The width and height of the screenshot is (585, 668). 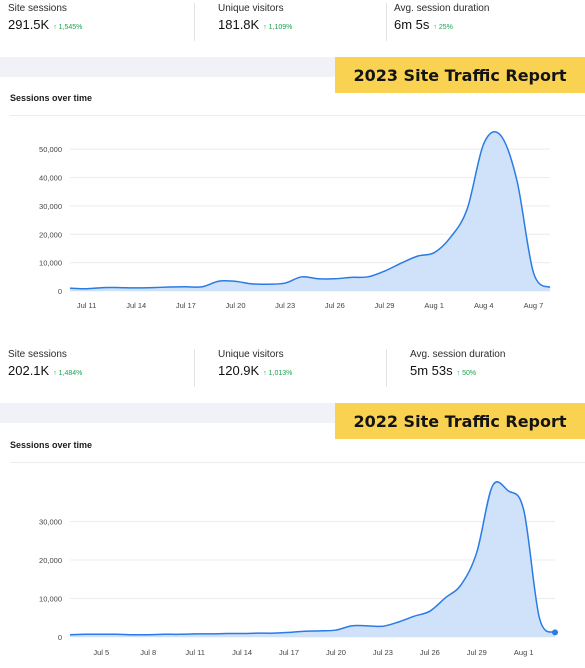 I want to click on stat-site-sessions: Site sessions 202.1K ↑ 1,484%, so click(x=45, y=363).